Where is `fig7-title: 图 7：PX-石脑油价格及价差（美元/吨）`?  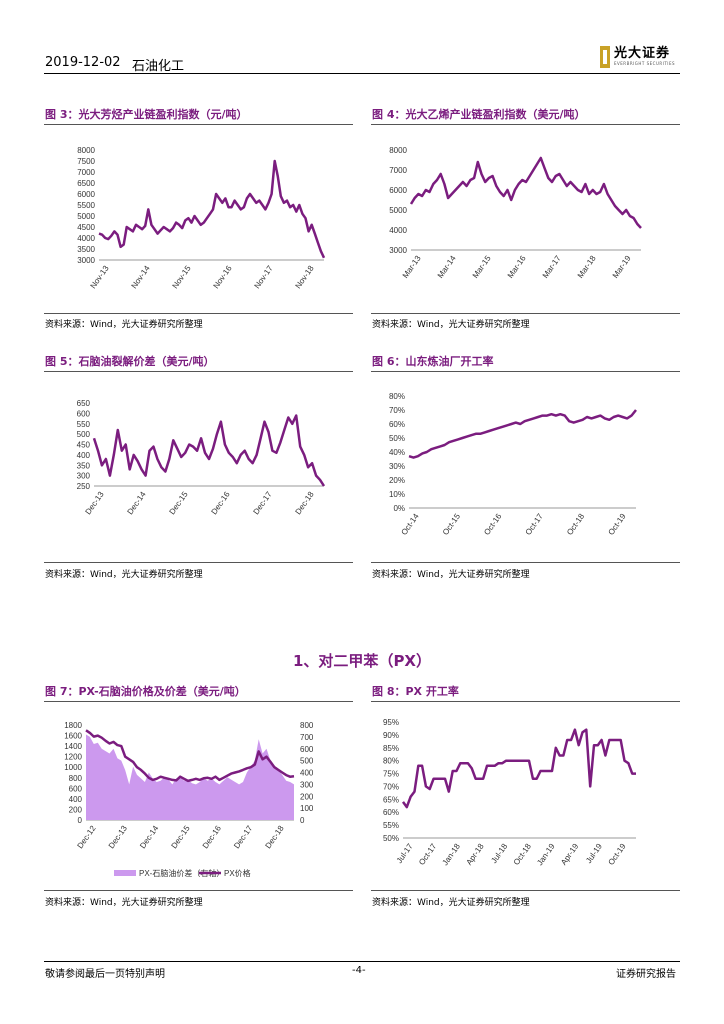
fig7-title: 图 7：PX-石脑油价格及价差（美元/吨） is located at coordinates (145, 691).